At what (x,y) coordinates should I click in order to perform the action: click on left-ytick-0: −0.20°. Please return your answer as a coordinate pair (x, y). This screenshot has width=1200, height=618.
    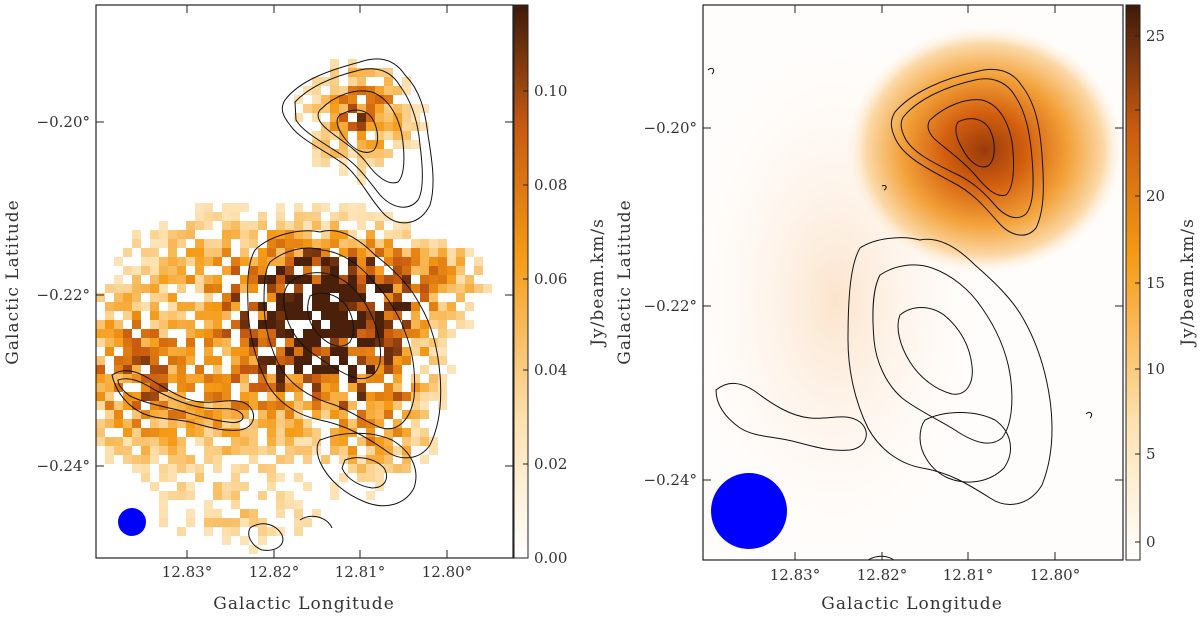
    Looking at the image, I should click on (63, 122).